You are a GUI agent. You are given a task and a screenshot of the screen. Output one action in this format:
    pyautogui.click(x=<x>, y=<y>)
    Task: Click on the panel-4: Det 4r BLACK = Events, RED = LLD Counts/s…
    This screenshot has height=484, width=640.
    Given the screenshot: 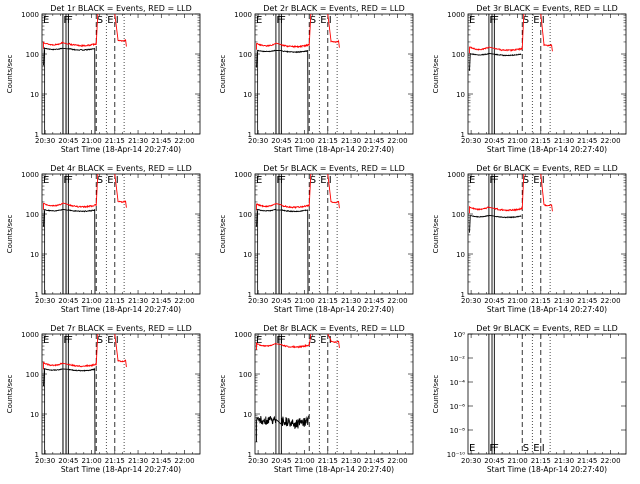 What is the action you would take?
    pyautogui.click(x=103, y=239)
    